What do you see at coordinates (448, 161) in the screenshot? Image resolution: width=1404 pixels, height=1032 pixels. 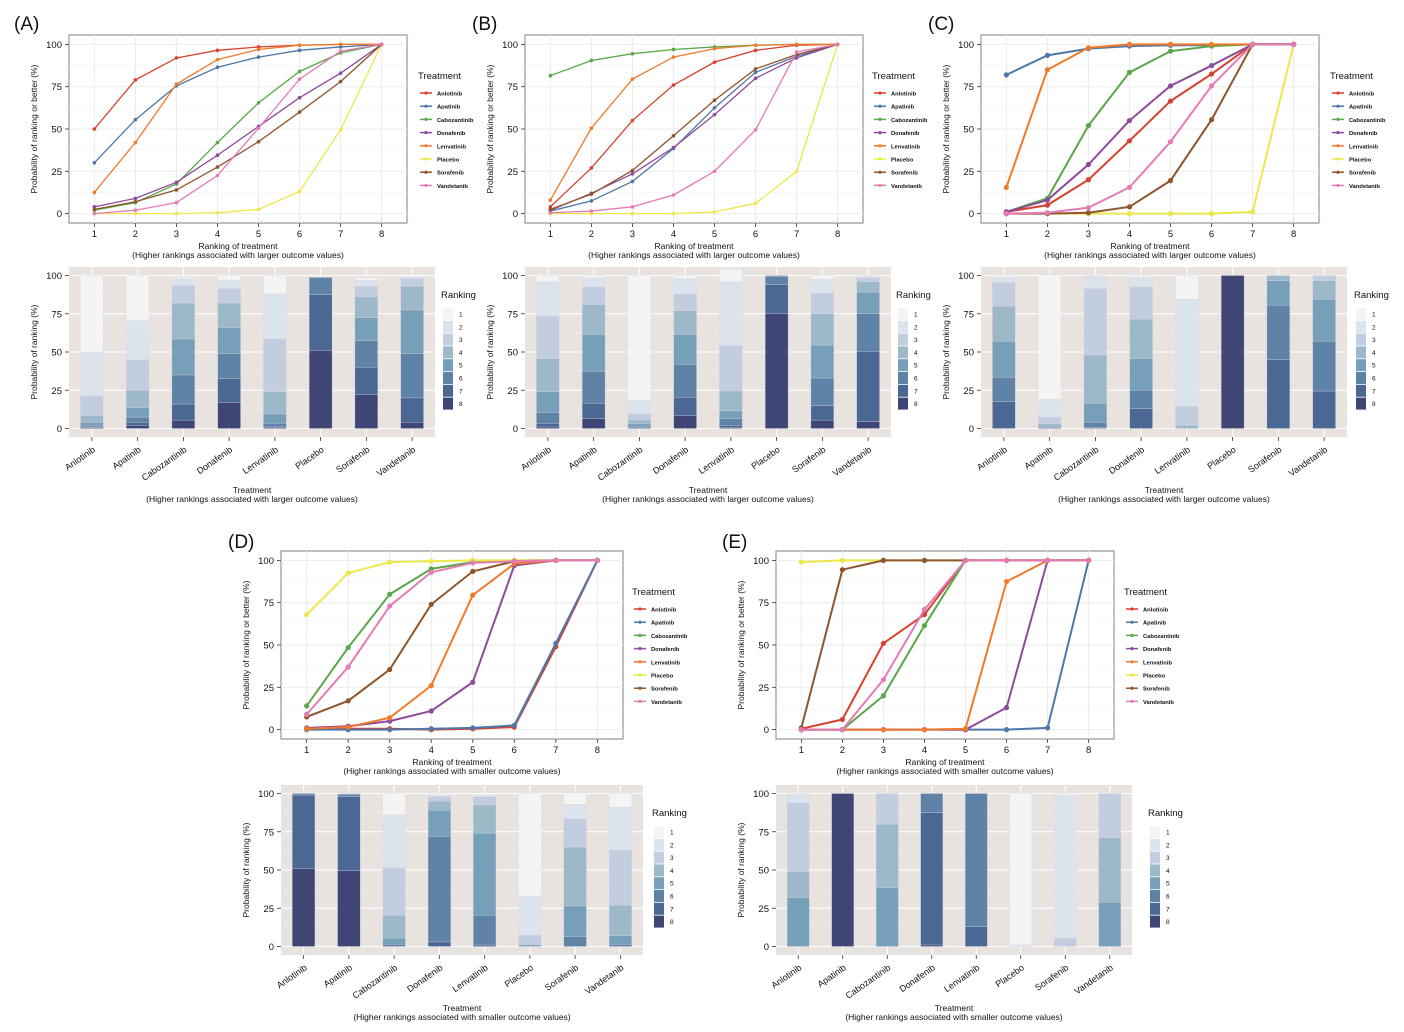 I see `legend-label: Placebo` at bounding box center [448, 161].